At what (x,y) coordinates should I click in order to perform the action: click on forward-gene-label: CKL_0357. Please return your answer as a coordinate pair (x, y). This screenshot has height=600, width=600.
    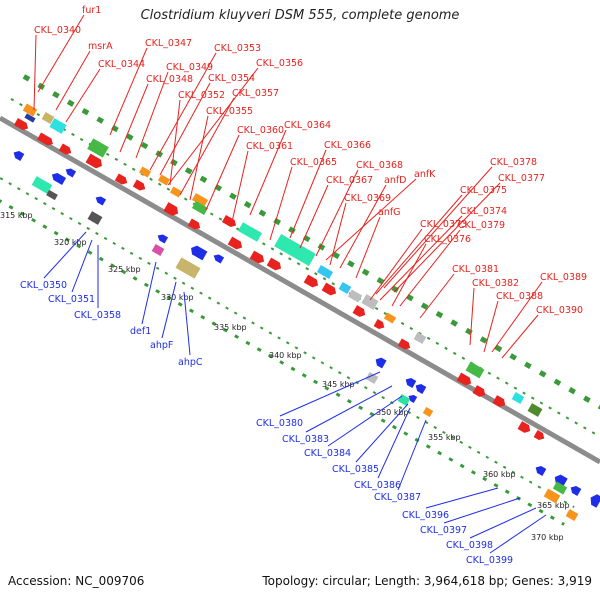
    Looking at the image, I should click on (255, 93).